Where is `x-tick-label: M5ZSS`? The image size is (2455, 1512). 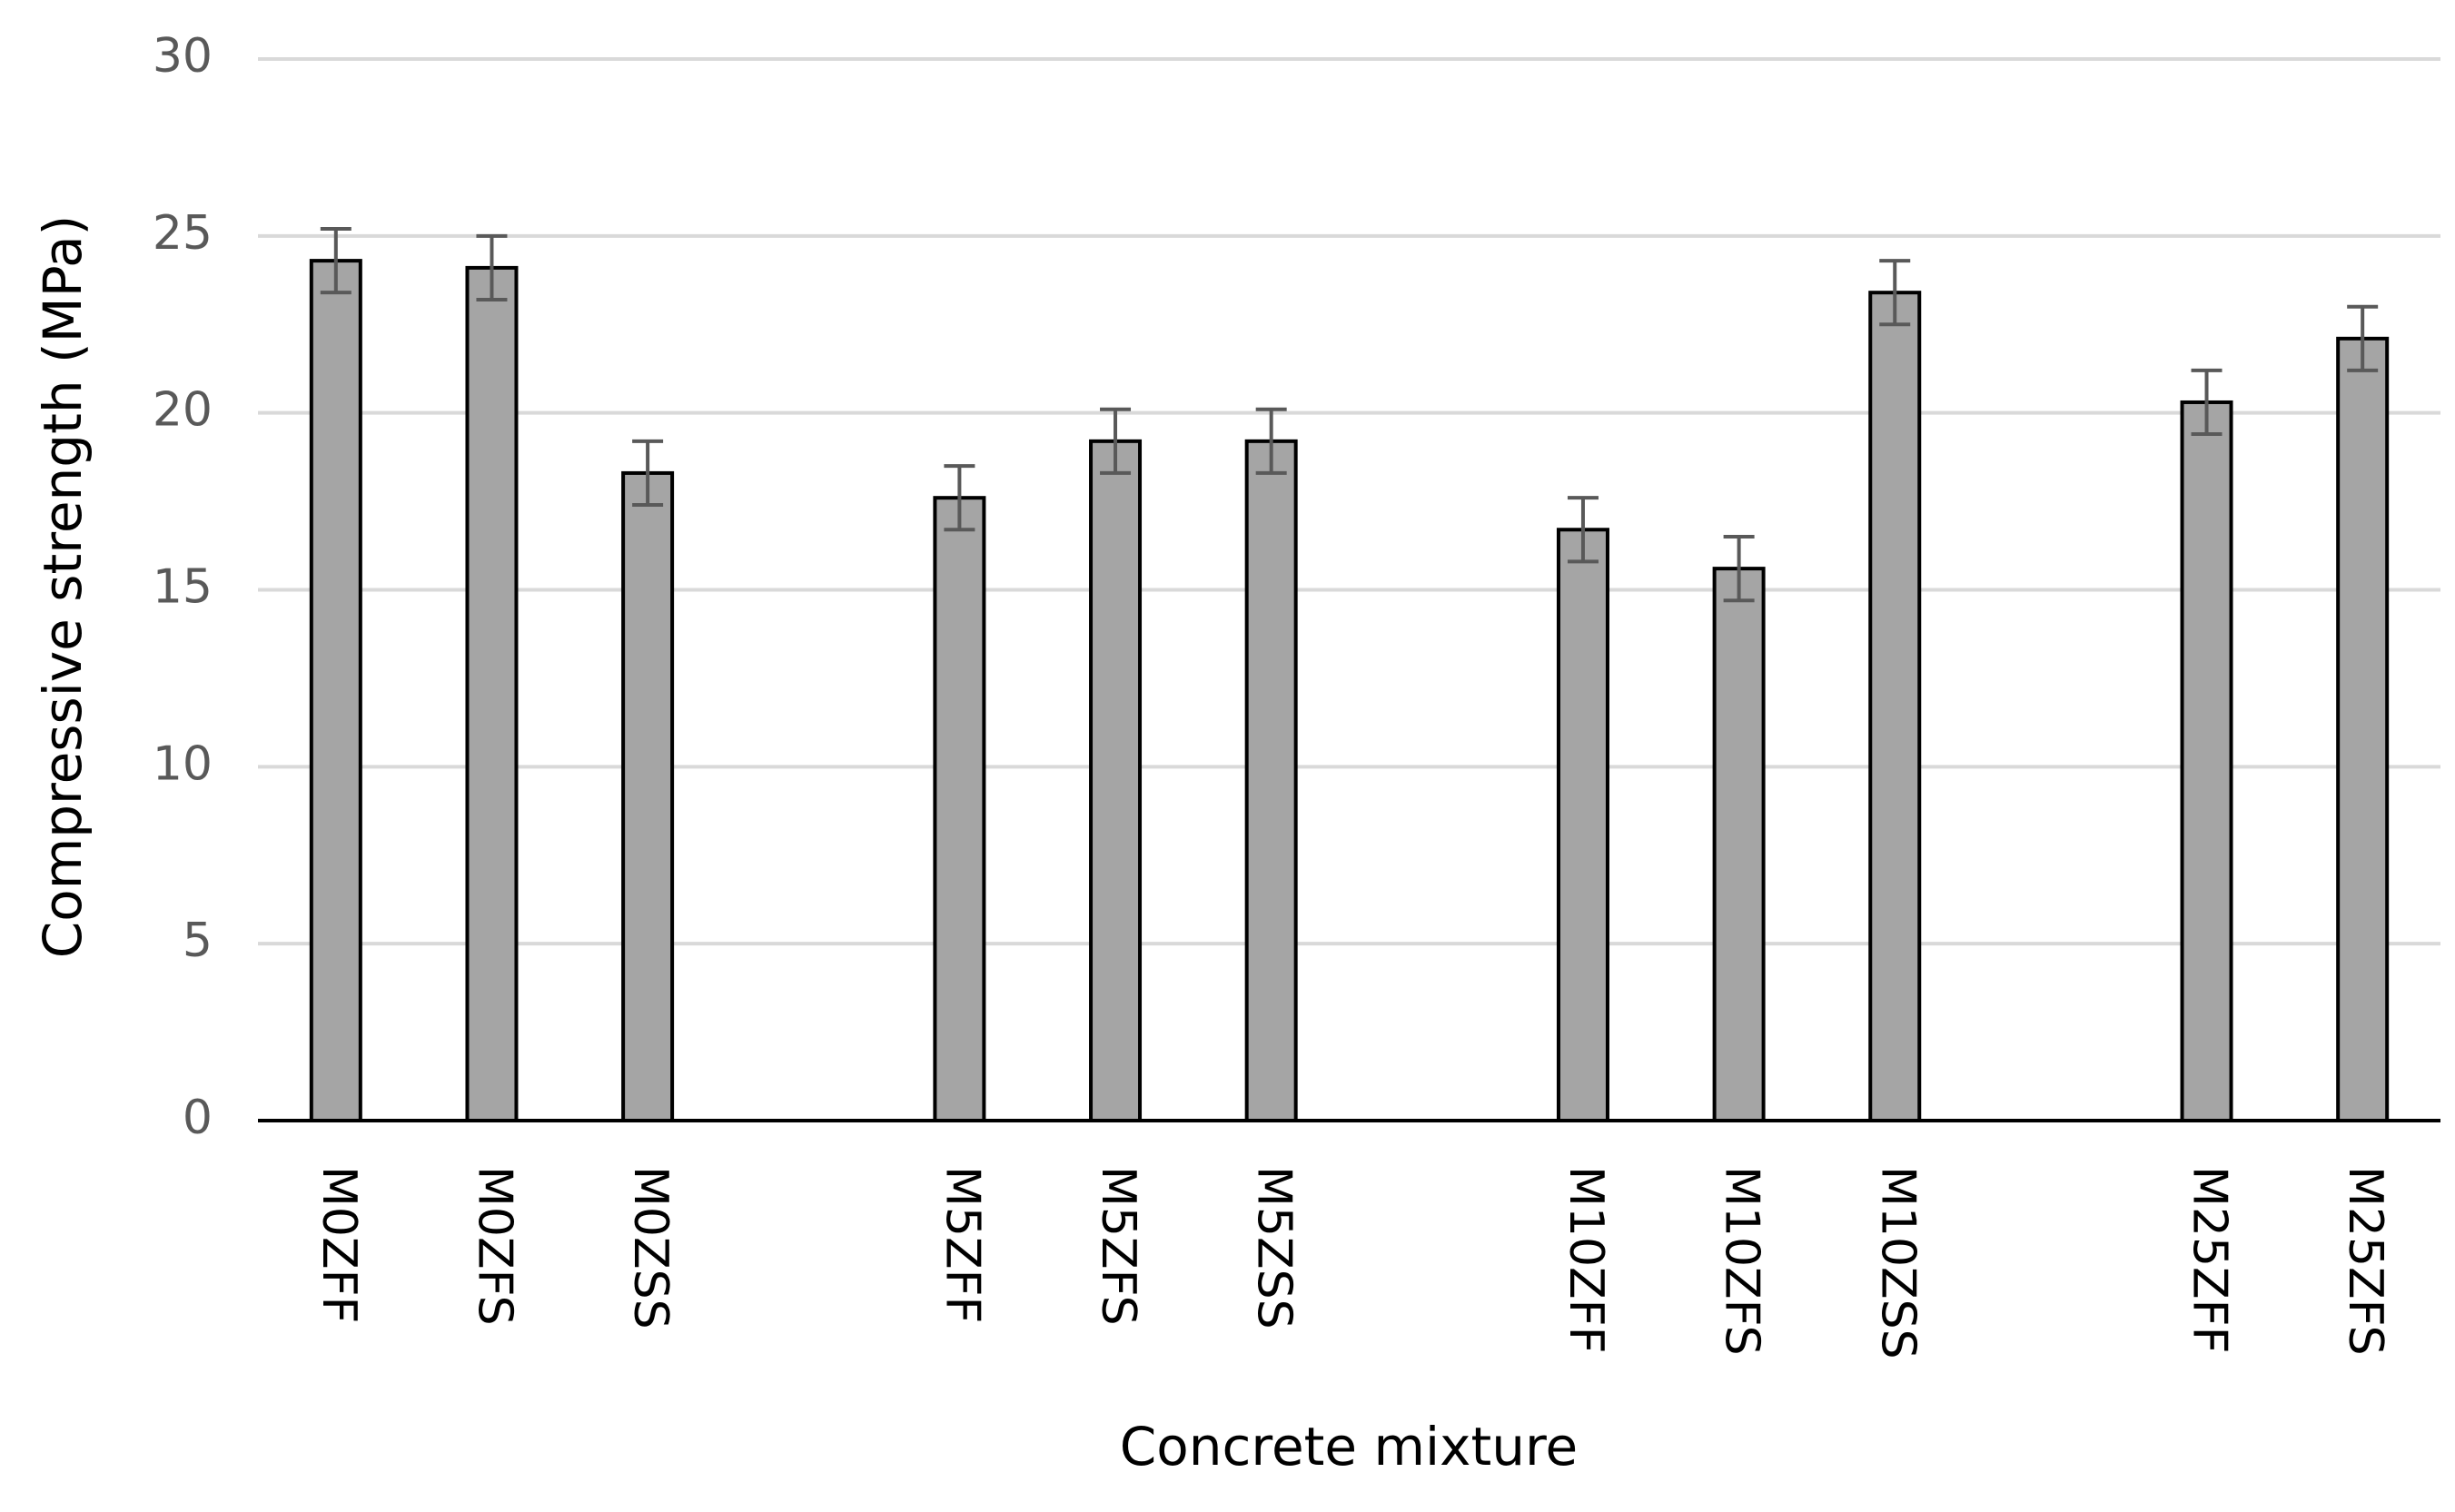 x-tick-label: M5ZSS is located at coordinates (1274, 1248).